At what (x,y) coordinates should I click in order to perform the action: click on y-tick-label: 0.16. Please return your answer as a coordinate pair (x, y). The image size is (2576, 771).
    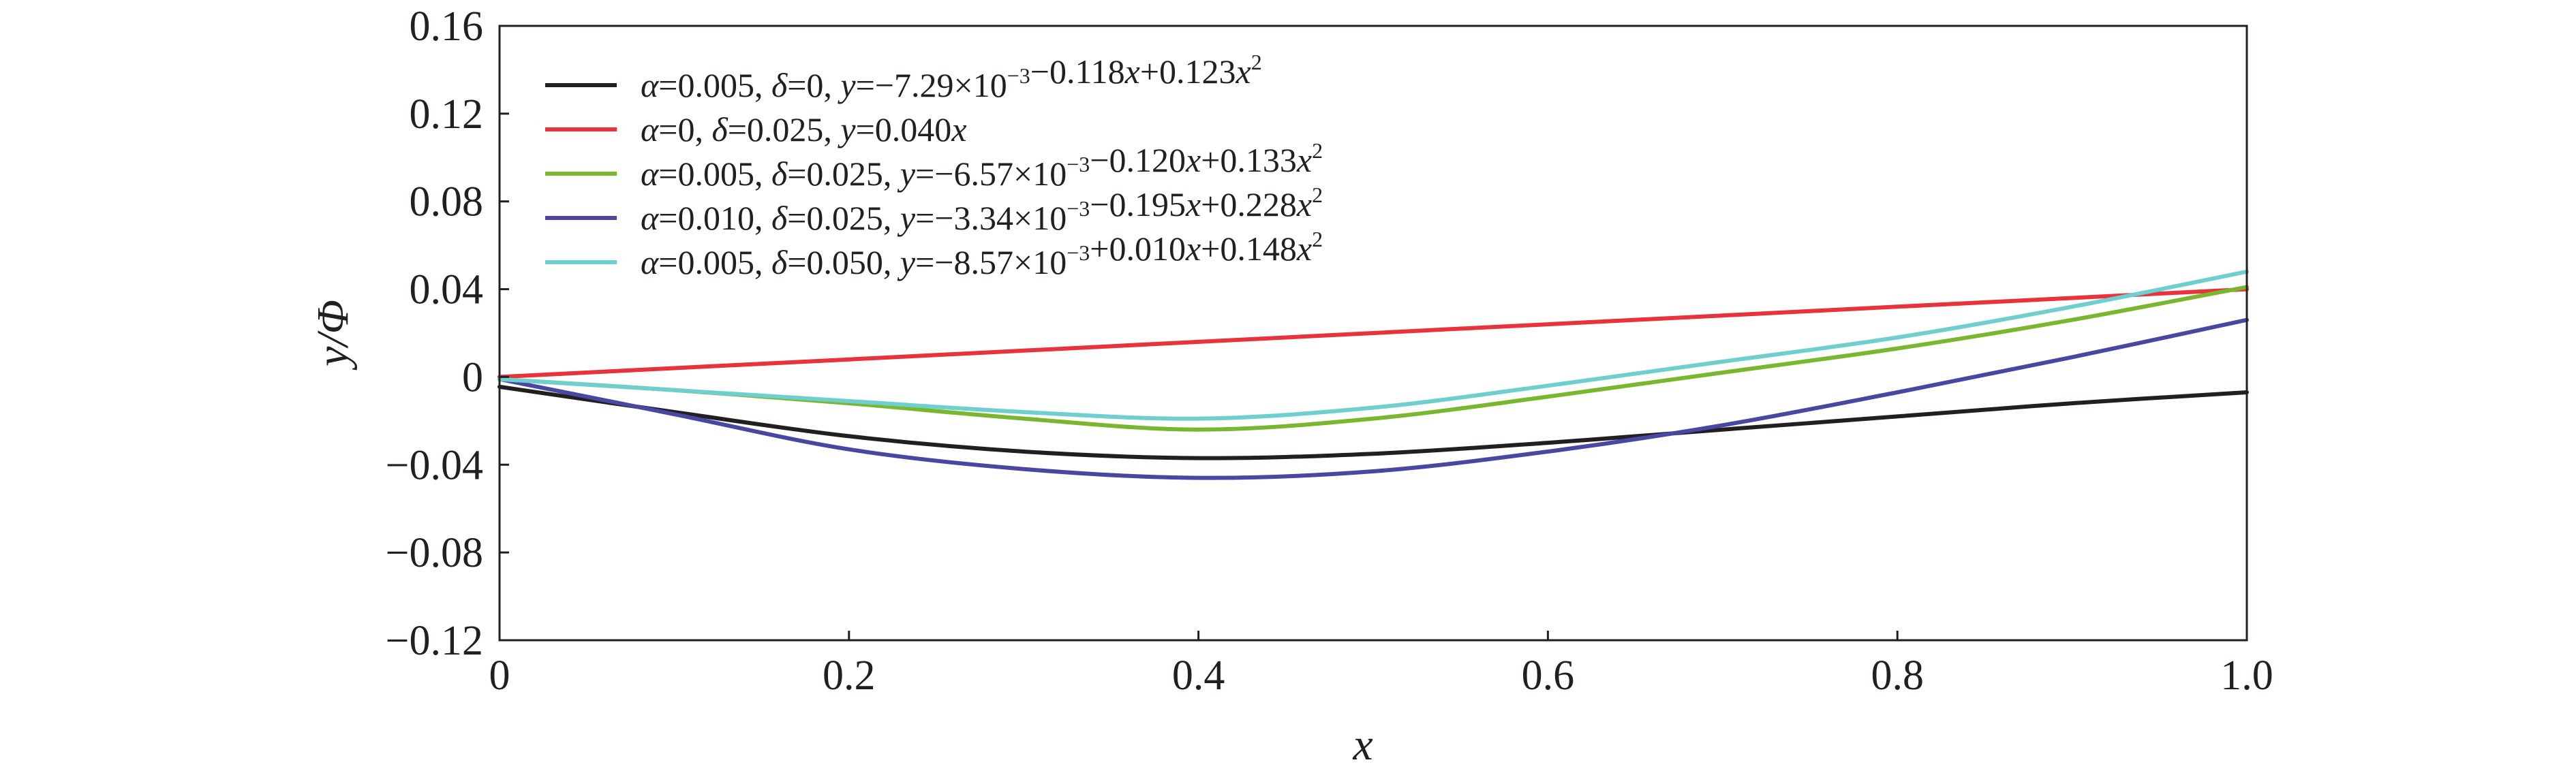
    Looking at the image, I should click on (447, 26).